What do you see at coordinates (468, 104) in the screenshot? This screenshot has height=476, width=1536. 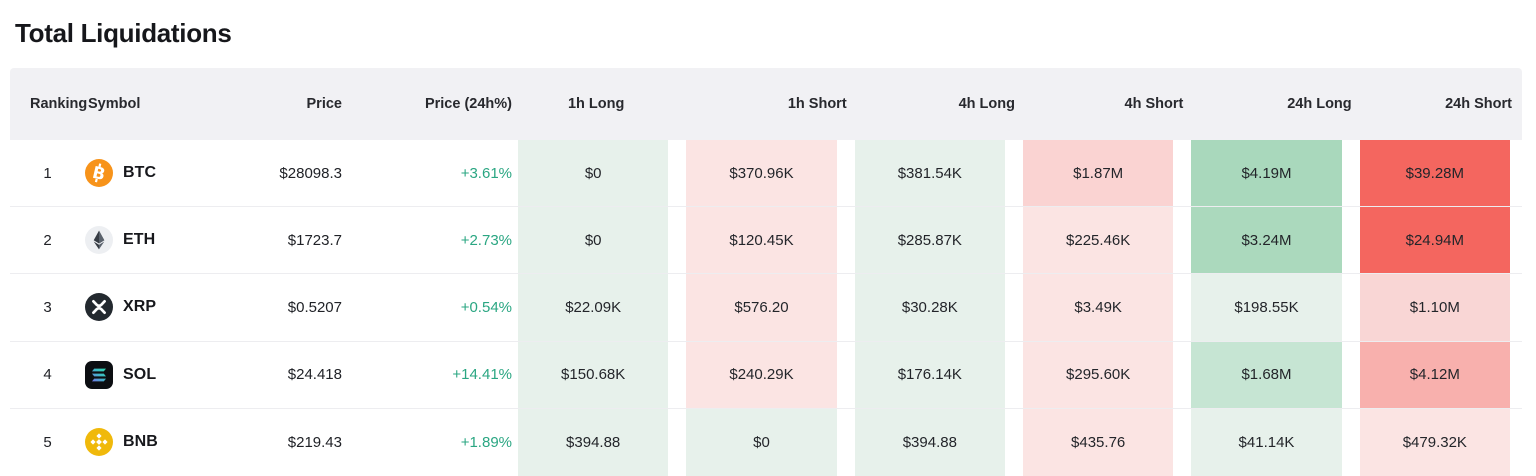 I see `col-header-price-24h: Price (24h%)` at bounding box center [468, 104].